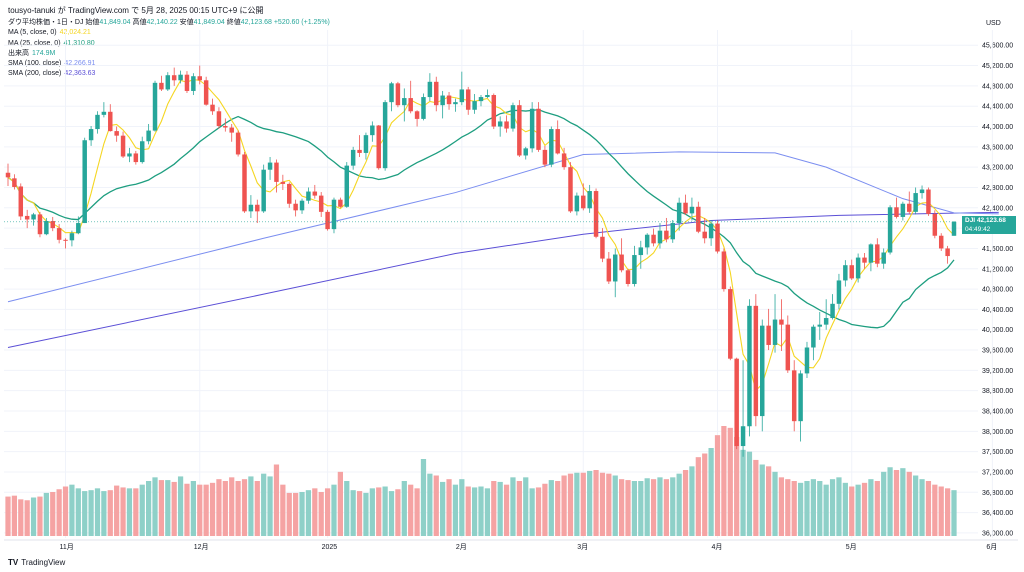 This screenshot has height=572, width=1024. Describe the element at coordinates (997, 208) in the screenshot. I see `y-tick-label: 42,400.00` at that location.